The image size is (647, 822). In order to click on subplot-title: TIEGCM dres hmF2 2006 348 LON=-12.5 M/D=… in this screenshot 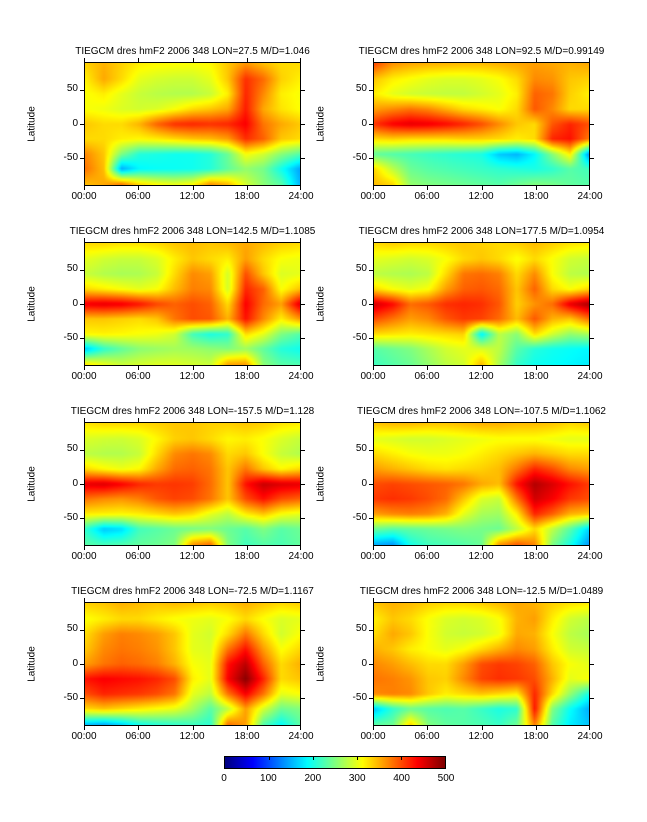, I will do `click(481, 591)`.